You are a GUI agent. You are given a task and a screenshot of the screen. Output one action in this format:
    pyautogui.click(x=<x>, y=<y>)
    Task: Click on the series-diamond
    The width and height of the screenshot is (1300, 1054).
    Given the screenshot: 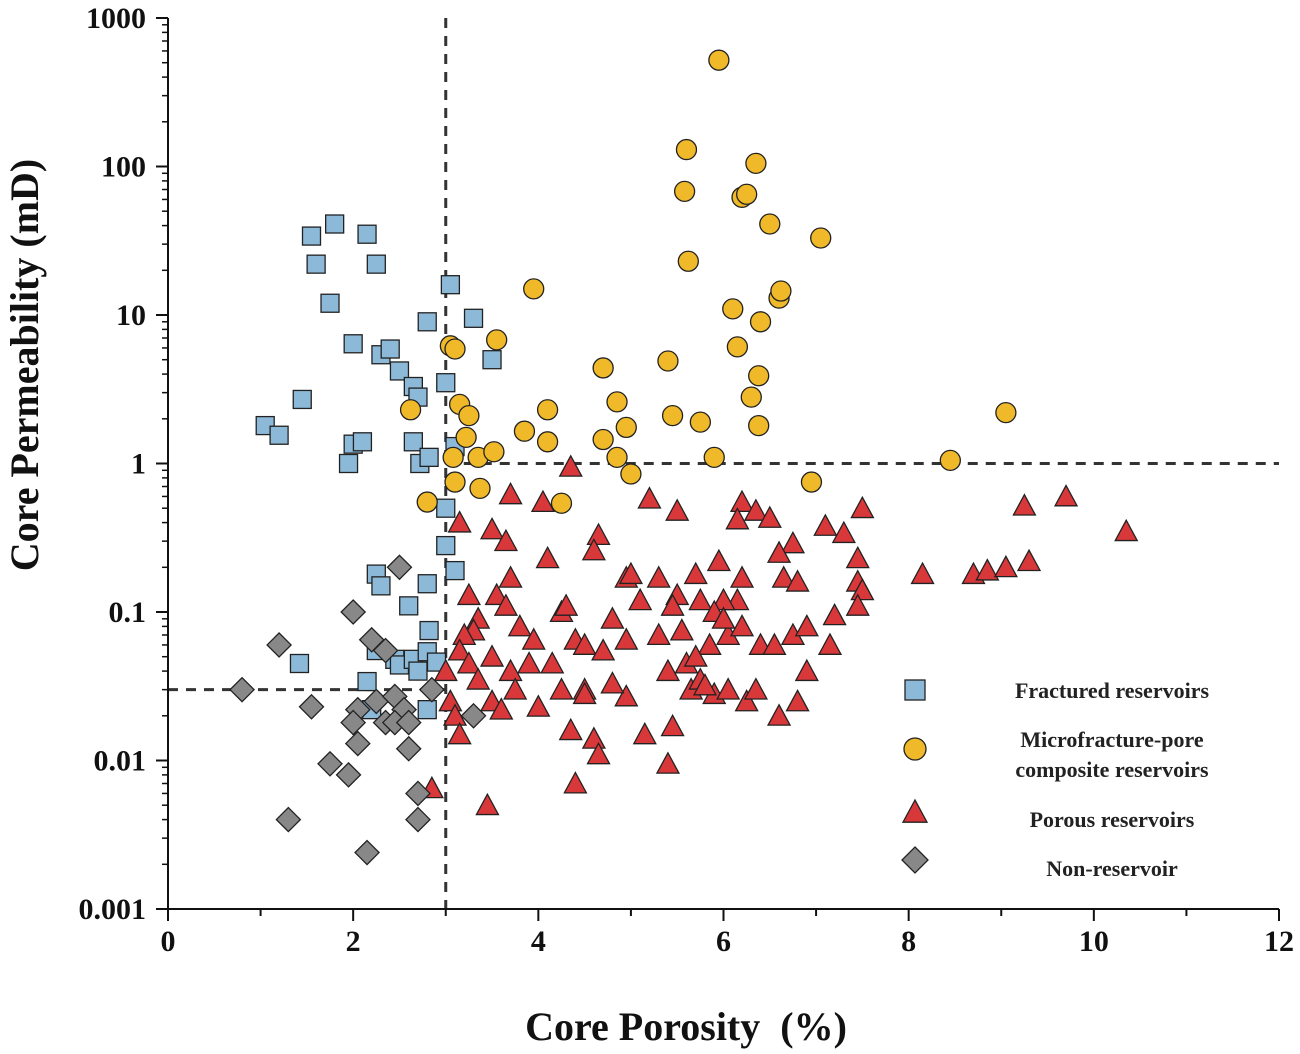 What is the action you would take?
    pyautogui.click(x=358, y=710)
    